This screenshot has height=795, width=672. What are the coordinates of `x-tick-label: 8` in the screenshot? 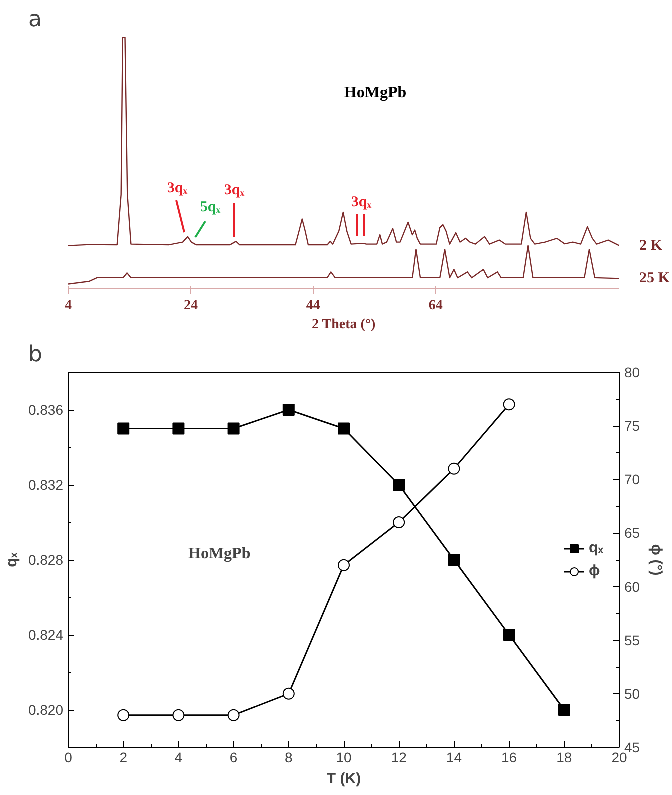 It's located at (289, 758).